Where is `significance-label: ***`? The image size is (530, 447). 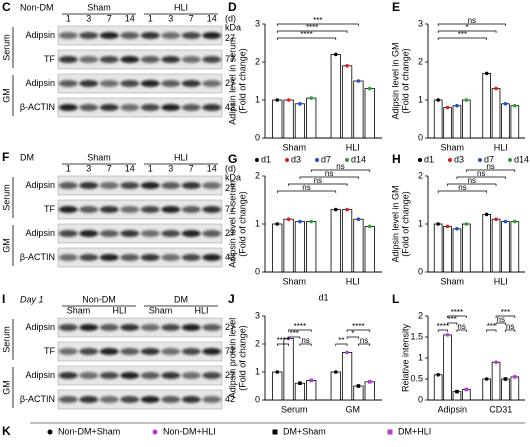
significance-label: *** is located at coordinates (452, 319).